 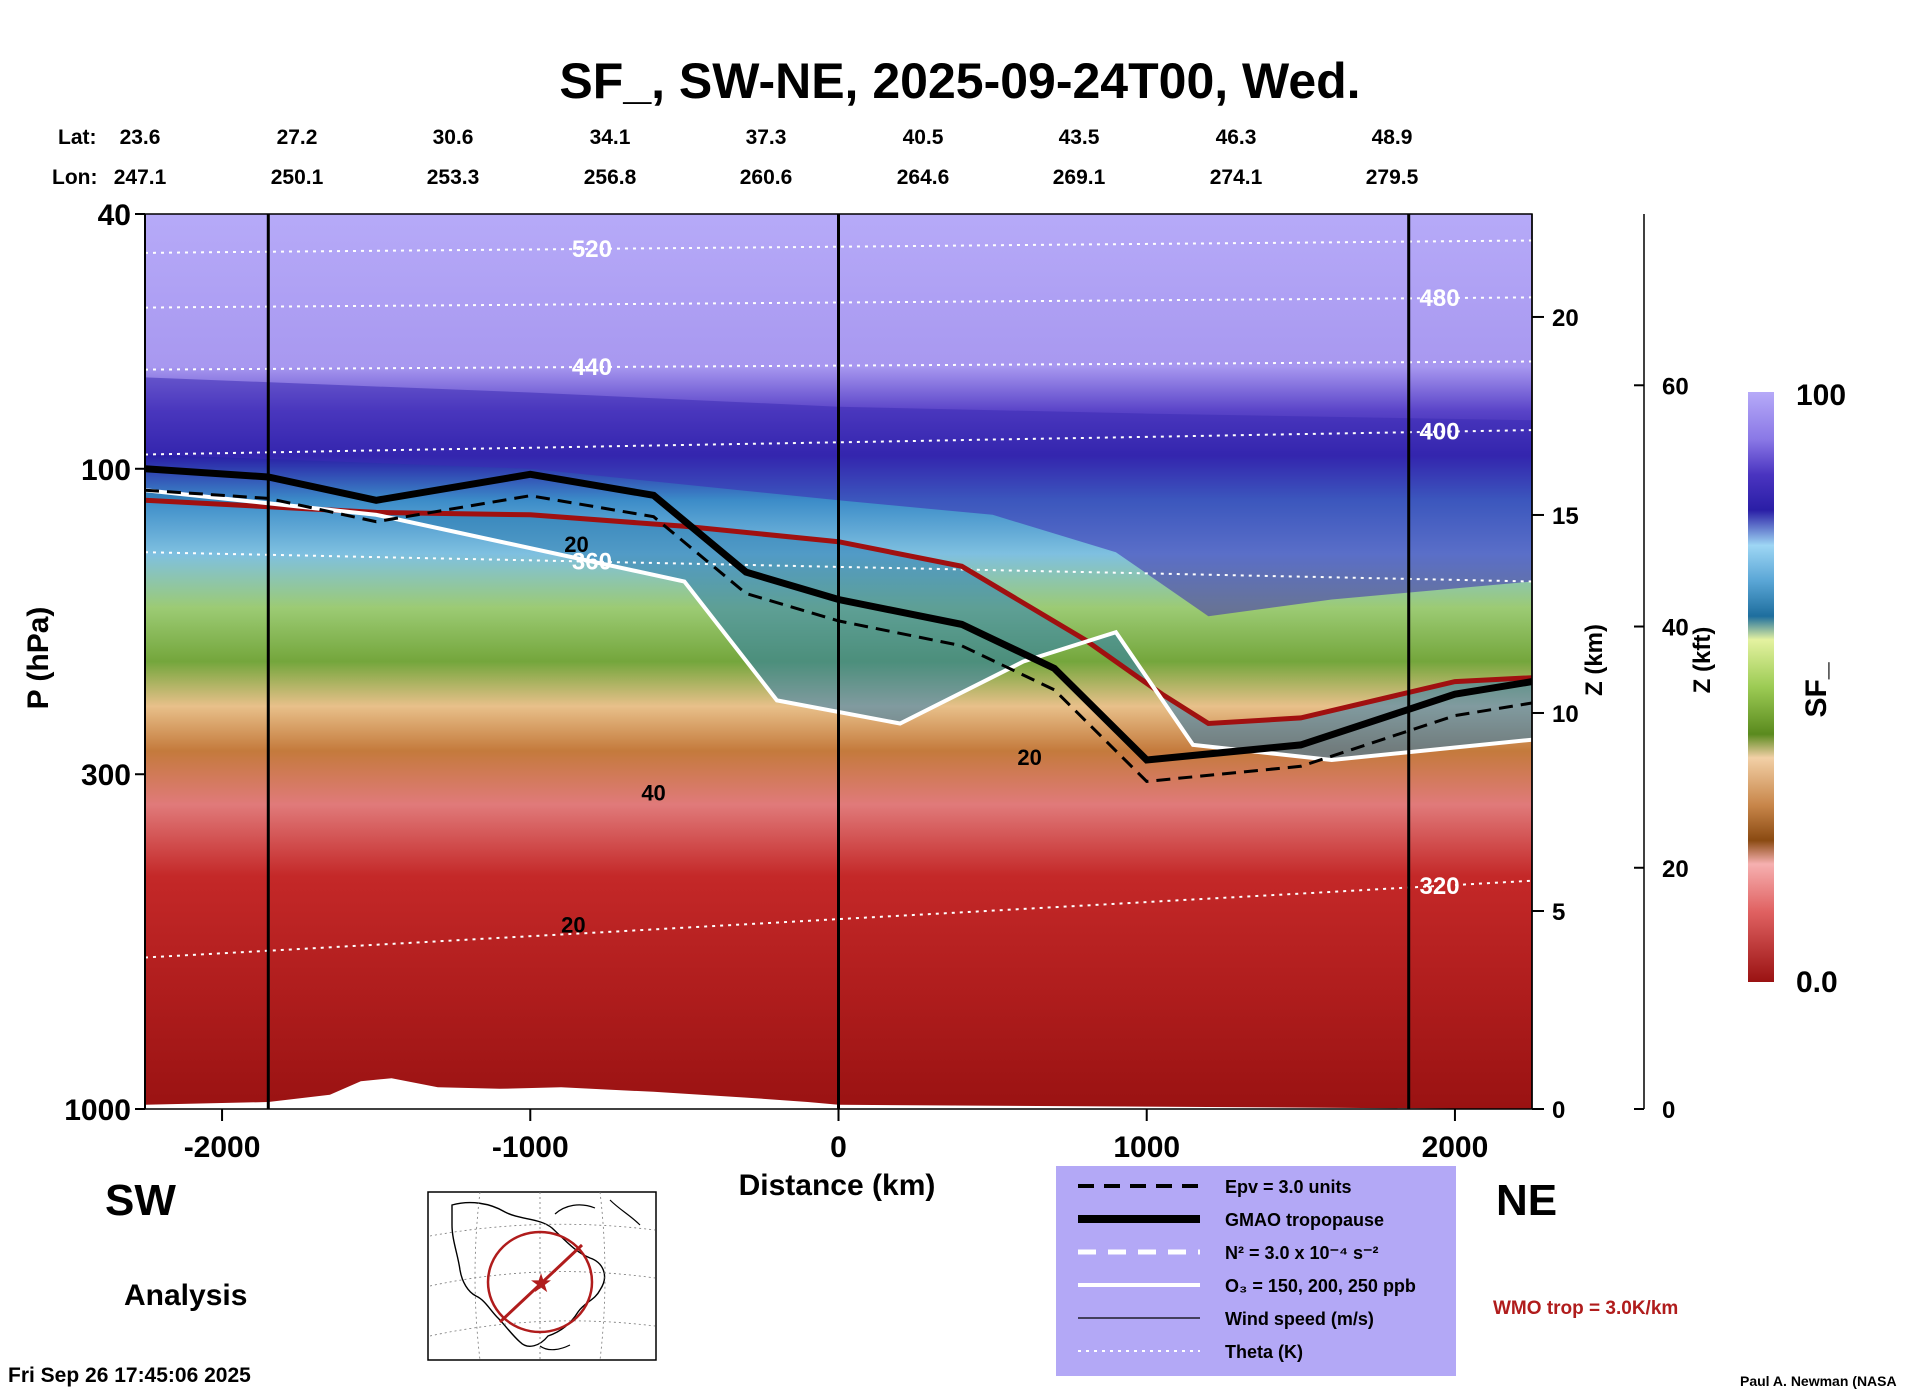 What do you see at coordinates (1526, 1200) in the screenshot?
I see `ne-label: NE` at bounding box center [1526, 1200].